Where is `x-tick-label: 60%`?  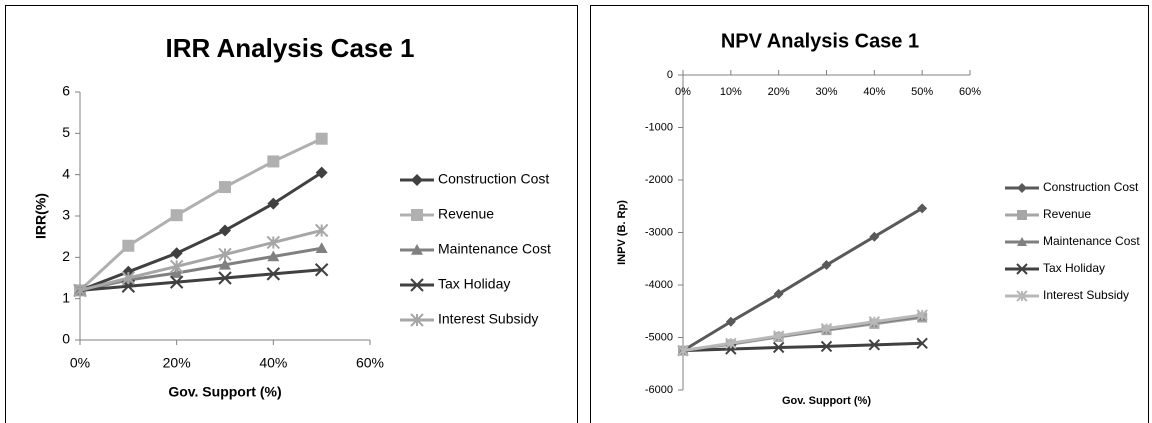
x-tick-label: 60% is located at coordinates (970, 92).